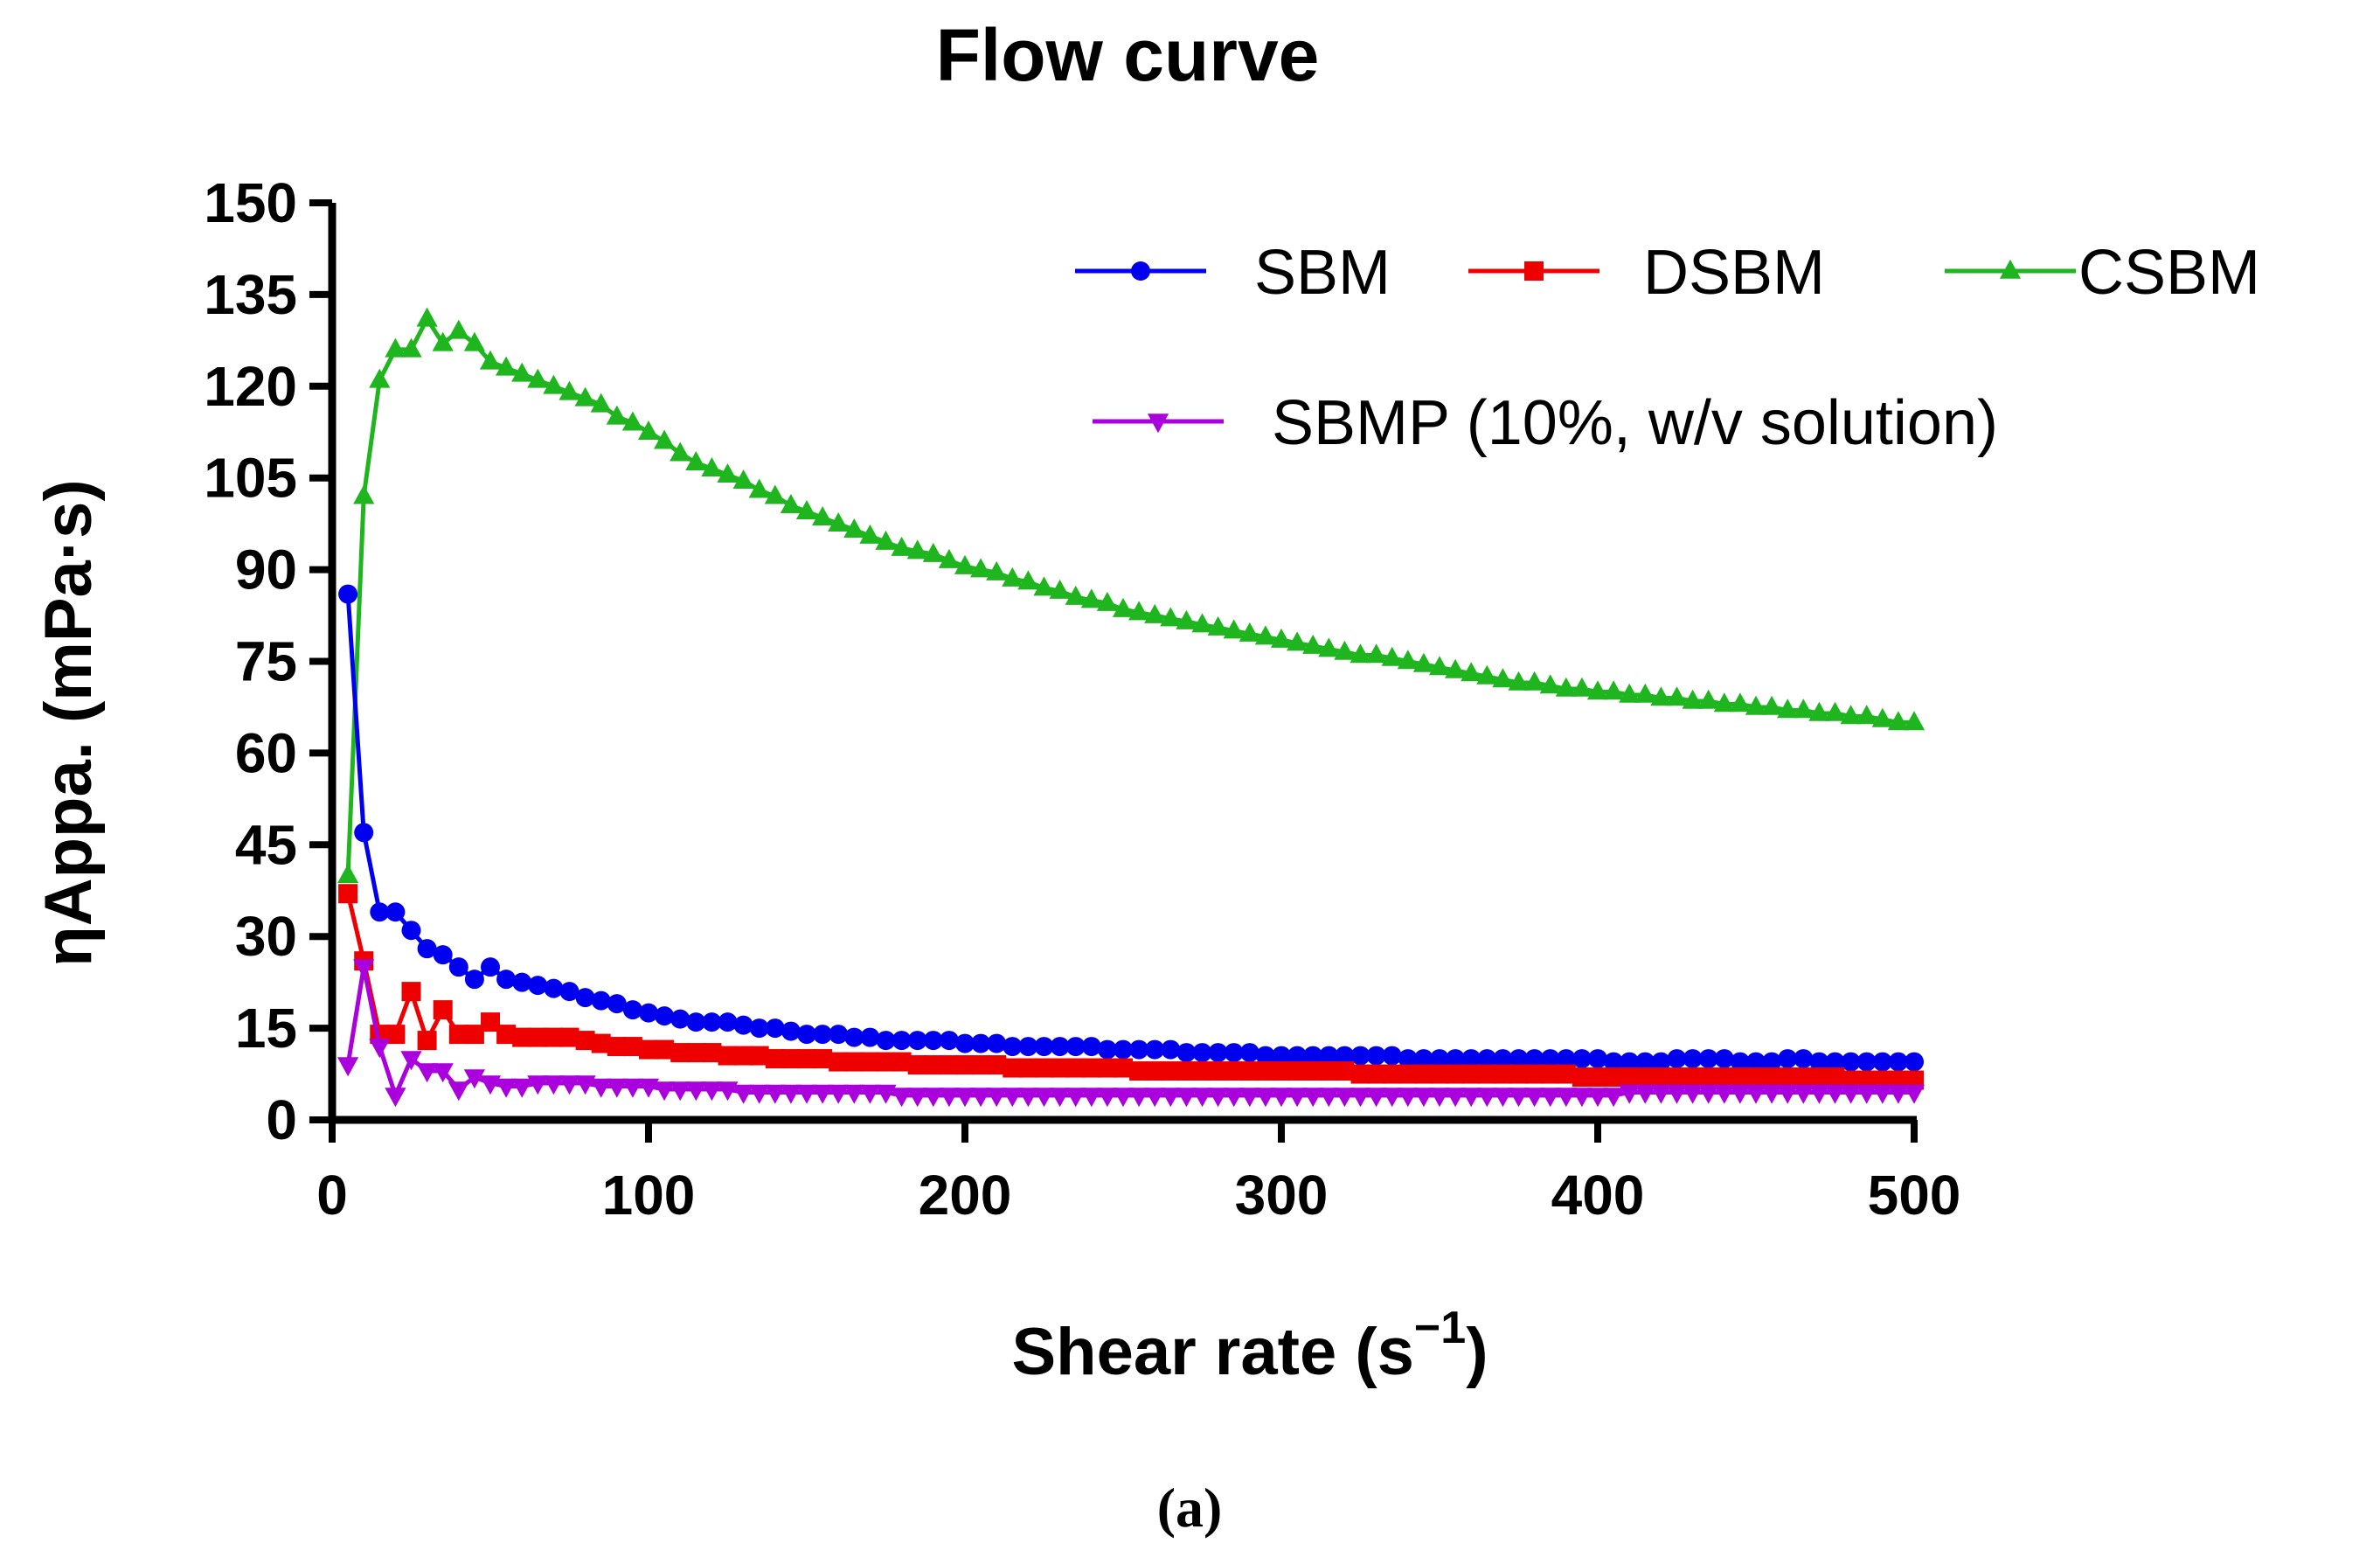 Image resolution: width=2380 pixels, height=1557 pixels. What do you see at coordinates (266, 844) in the screenshot?
I see `y-tick-label: 45` at bounding box center [266, 844].